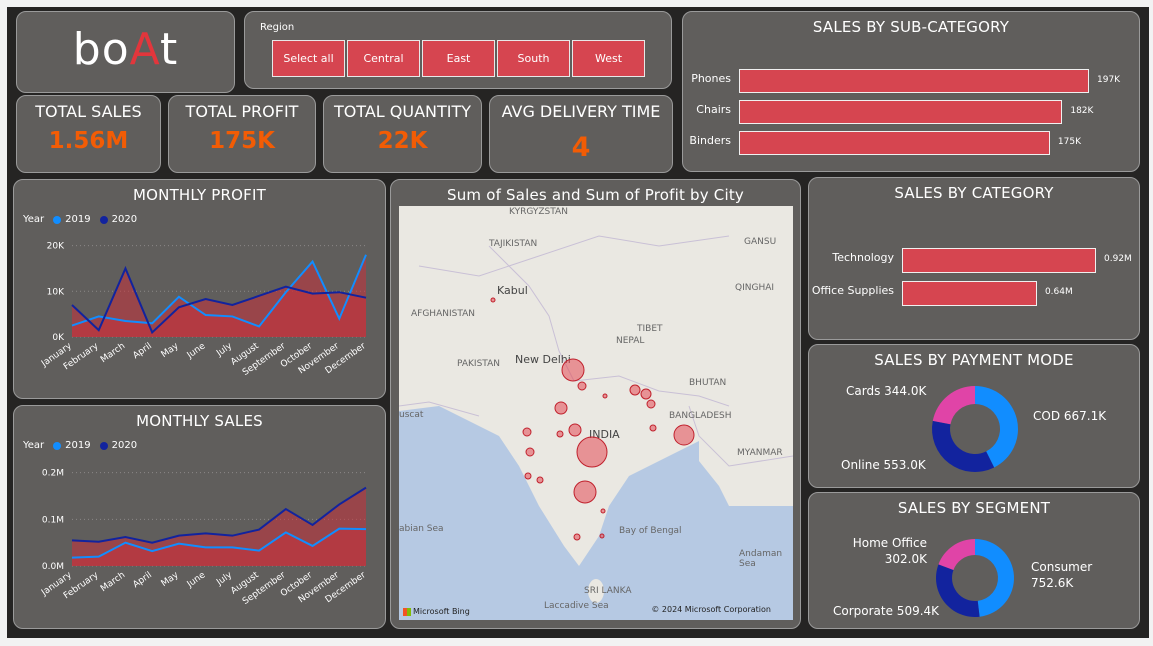 The width and height of the screenshot is (1153, 646). Describe the element at coordinates (969, 293) in the screenshot. I see `bar-office-supplies` at that location.